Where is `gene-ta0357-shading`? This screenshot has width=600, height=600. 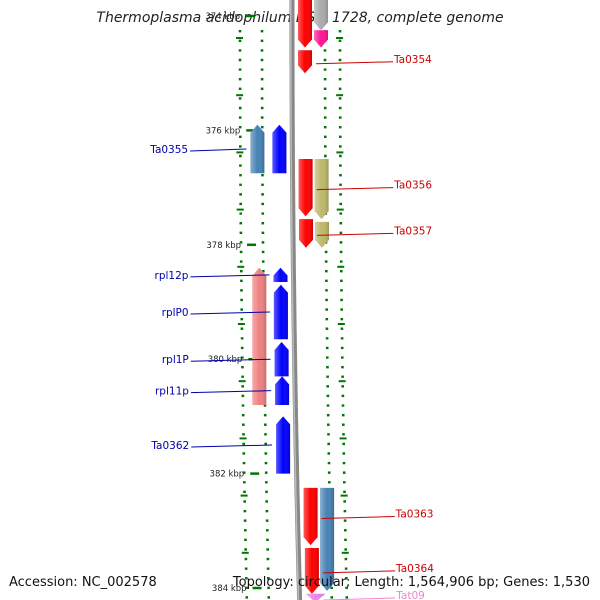
gene-ta0357-shading is located at coordinates (306, 233).